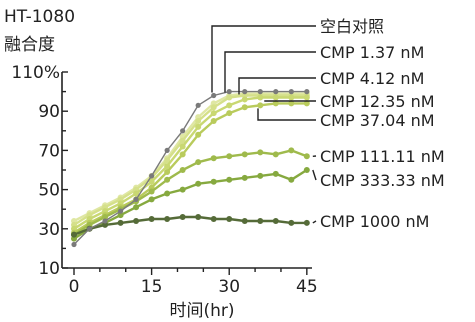  I want to click on y-tick-label: 50, so click(49, 191).